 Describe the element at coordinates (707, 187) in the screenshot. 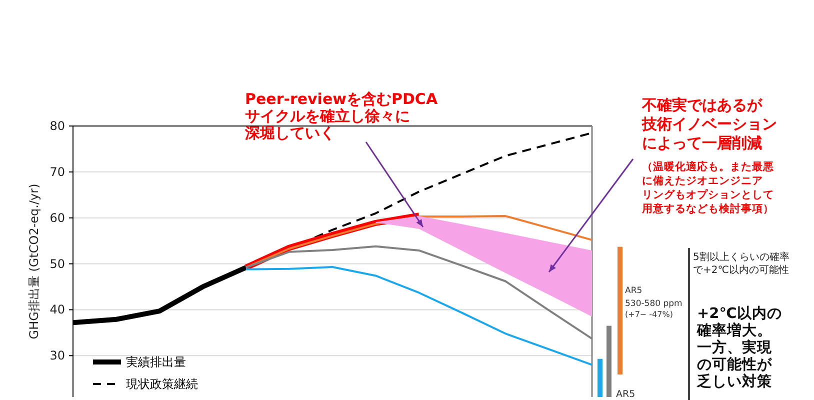

I see `text: （温暖化適応も。また最悪に備えたジオエンジニアリングもオプションとして用意するなども検討事項）` at that location.